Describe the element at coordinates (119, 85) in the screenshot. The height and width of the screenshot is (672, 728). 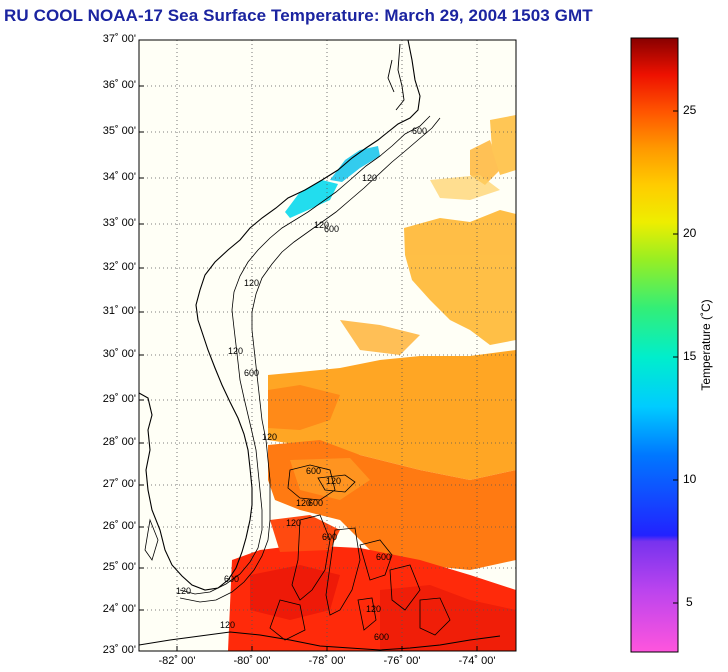
I see `lat-label: 36˚ 00'` at that location.